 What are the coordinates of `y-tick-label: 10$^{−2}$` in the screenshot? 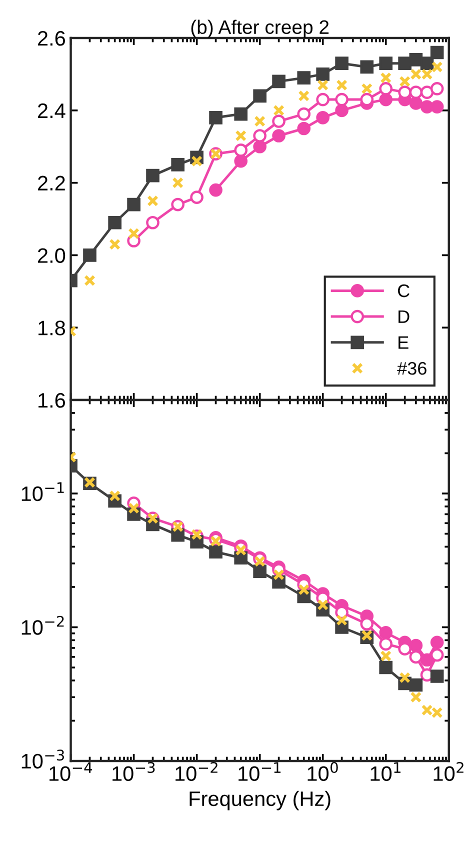 It's located at (43, 625).